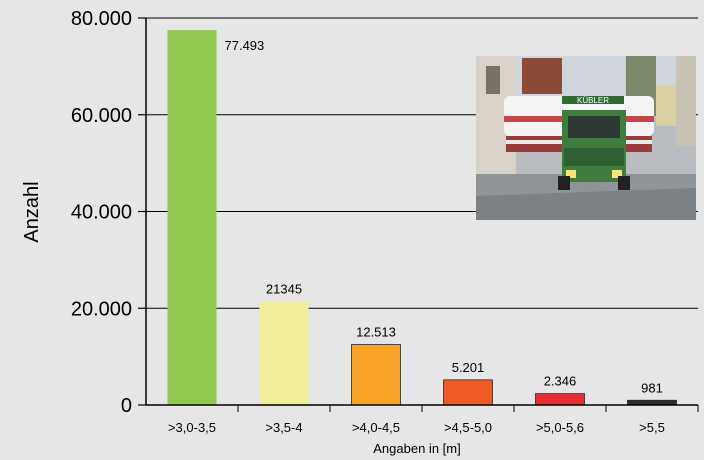 The width and height of the screenshot is (704, 460). Describe the element at coordinates (32, 211) in the screenshot. I see `y-axis-title: Anzahl` at that location.